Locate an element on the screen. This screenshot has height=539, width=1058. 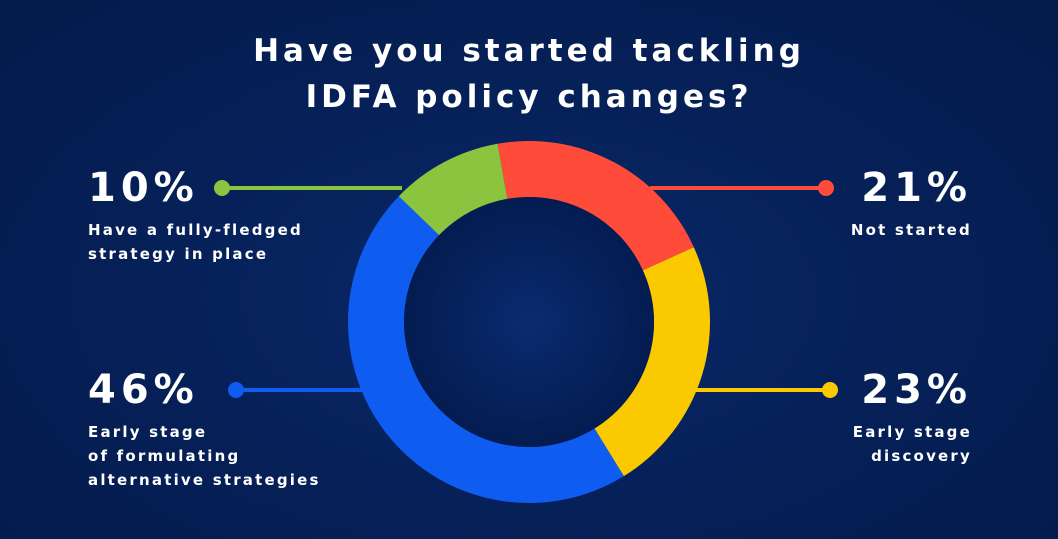
category-label-formulating-strategies-line-2: of formulating is located at coordinates (164, 456).